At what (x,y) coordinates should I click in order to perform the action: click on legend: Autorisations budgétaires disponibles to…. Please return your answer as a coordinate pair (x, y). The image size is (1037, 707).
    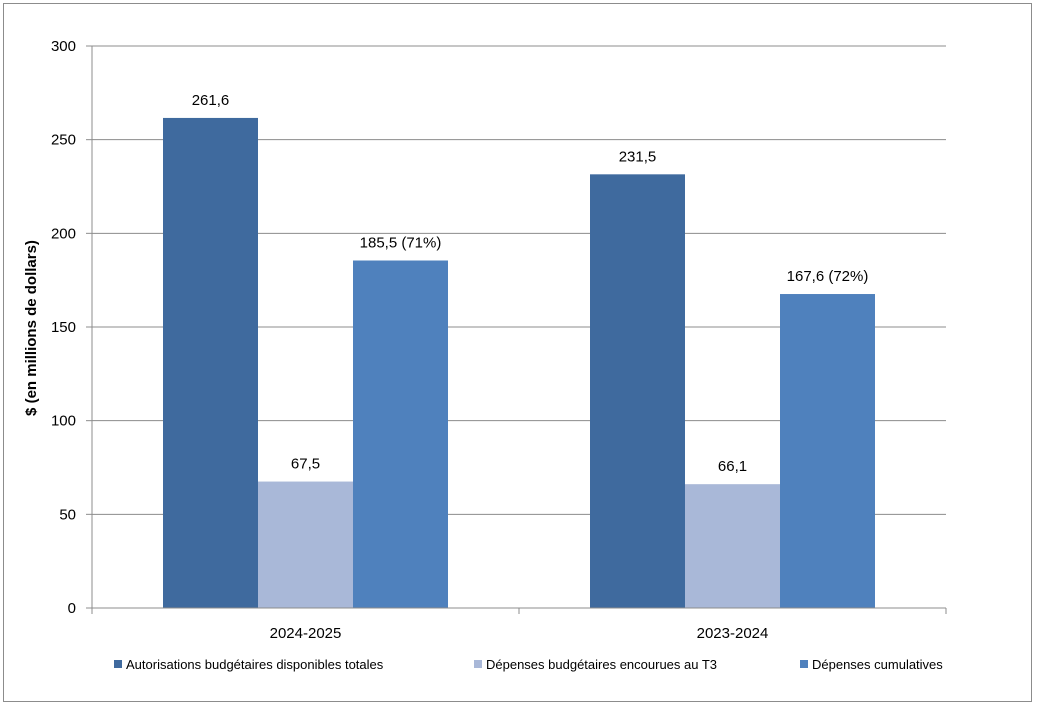
    Looking at the image, I should click on (528, 664).